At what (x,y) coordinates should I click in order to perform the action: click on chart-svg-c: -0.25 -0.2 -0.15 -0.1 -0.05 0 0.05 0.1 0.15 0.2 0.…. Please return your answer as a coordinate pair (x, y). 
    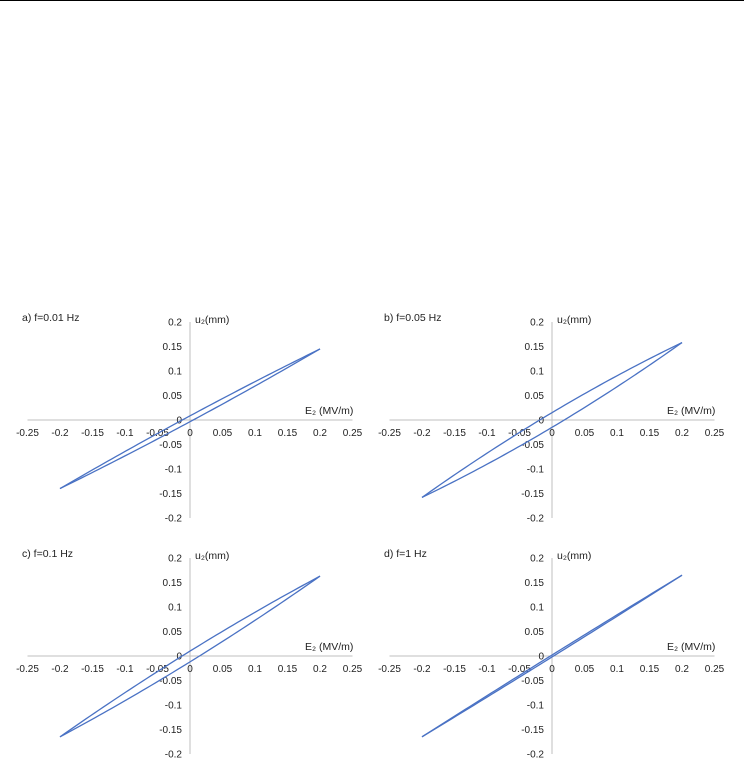
    Looking at the image, I should click on (189, 654).